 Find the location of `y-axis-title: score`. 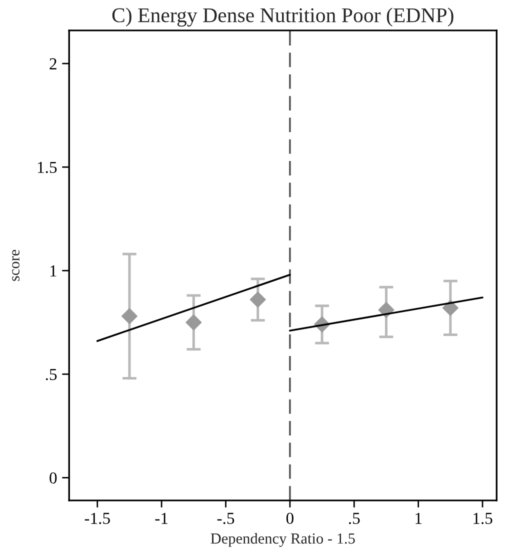

y-axis-title: score is located at coordinates (16, 265).